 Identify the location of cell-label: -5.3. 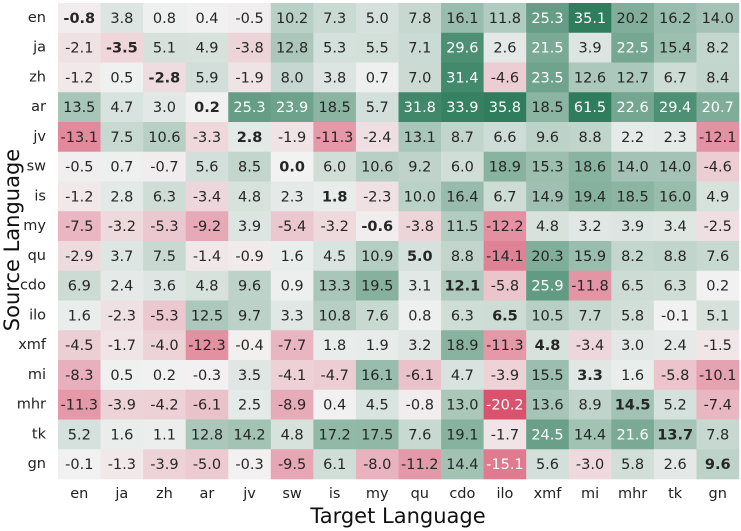
(164, 227).